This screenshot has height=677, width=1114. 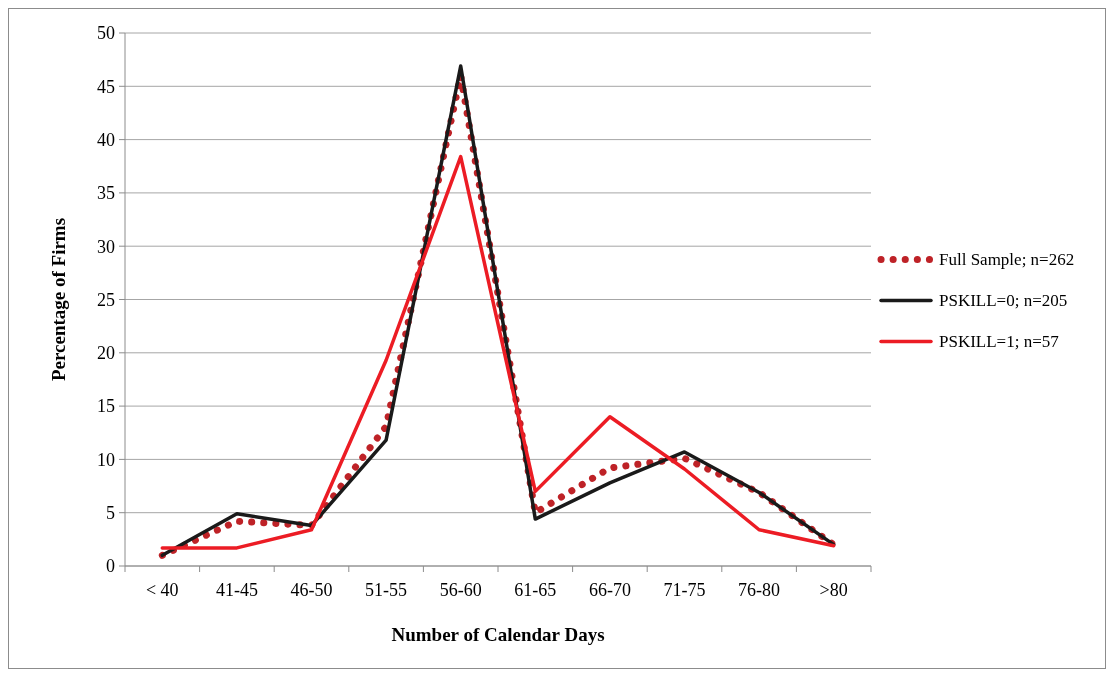 I want to click on legend-label: PSKILL=1; n=57, so click(x=999, y=342).